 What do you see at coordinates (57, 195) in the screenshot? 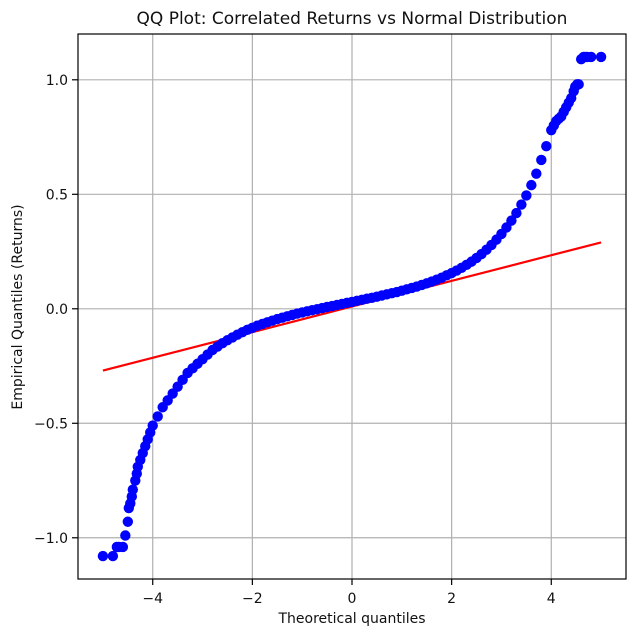
I see `y-tick-label: 0.5` at bounding box center [57, 195].